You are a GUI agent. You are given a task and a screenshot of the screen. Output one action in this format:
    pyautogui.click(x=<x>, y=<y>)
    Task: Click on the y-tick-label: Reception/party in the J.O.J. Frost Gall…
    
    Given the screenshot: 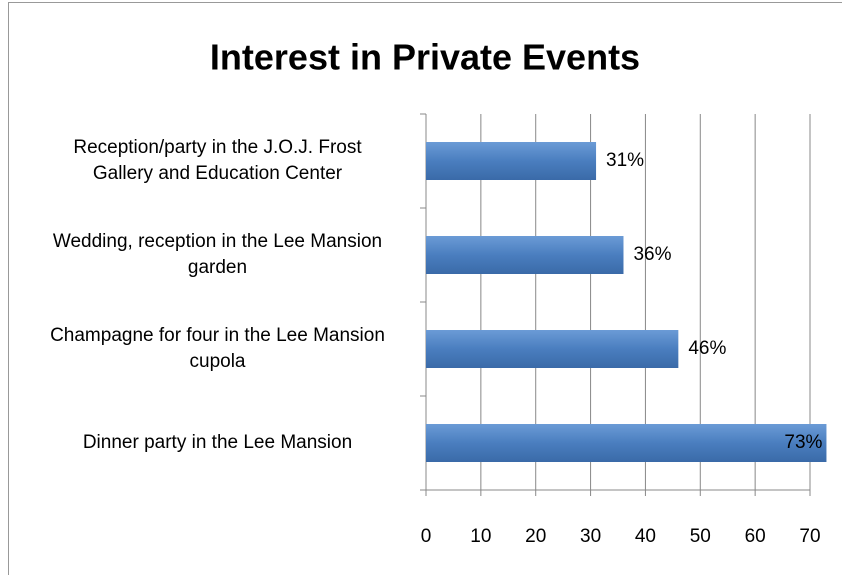 What is the action you would take?
    pyautogui.click(x=217, y=160)
    